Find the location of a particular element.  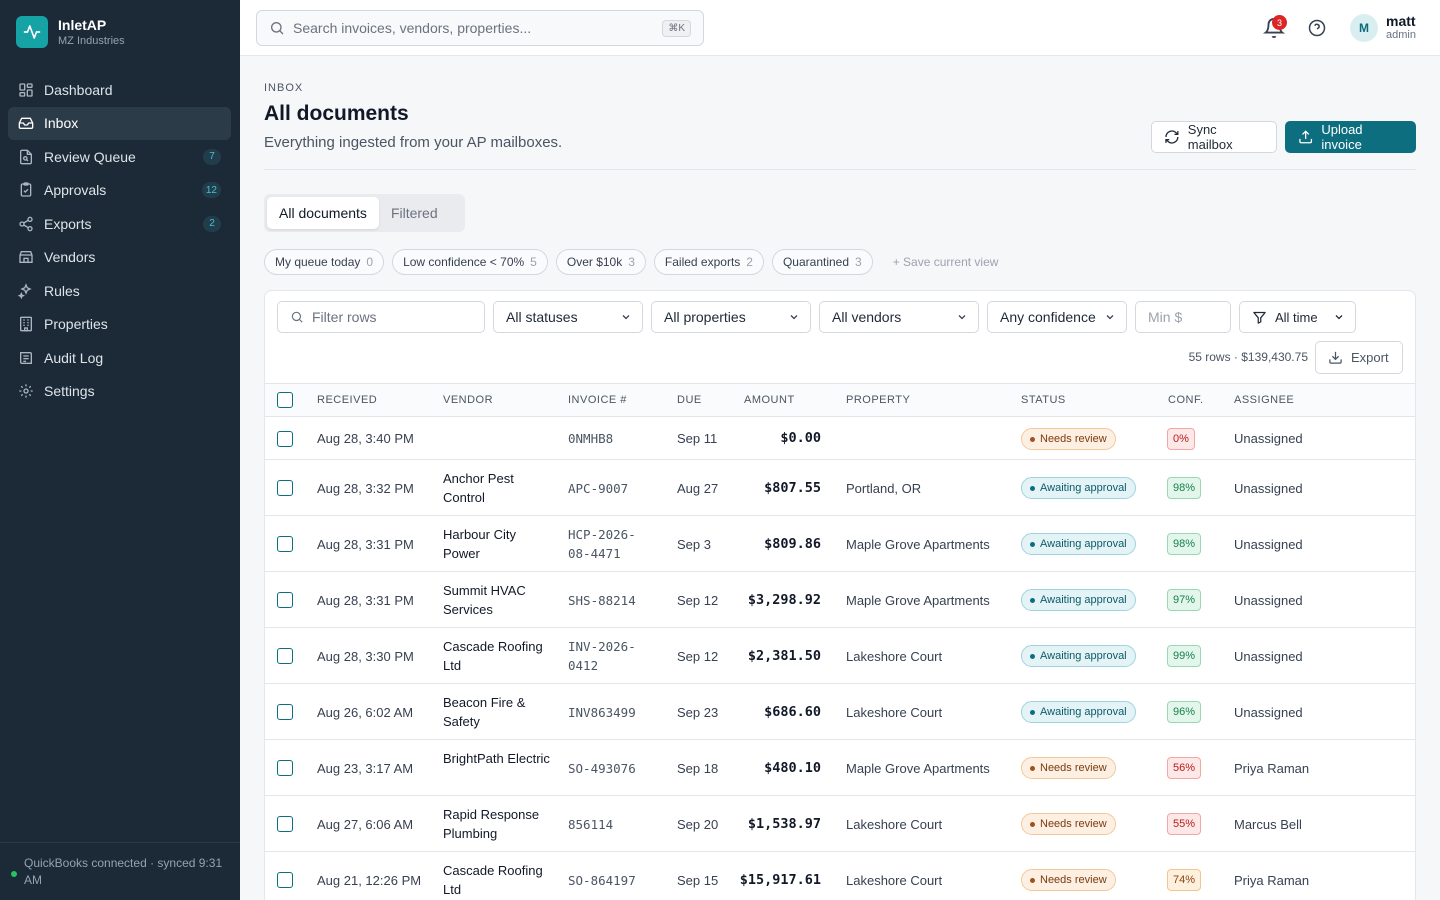

vendor-cell: Rapid Response Plumbing is located at coordinates (491, 824).